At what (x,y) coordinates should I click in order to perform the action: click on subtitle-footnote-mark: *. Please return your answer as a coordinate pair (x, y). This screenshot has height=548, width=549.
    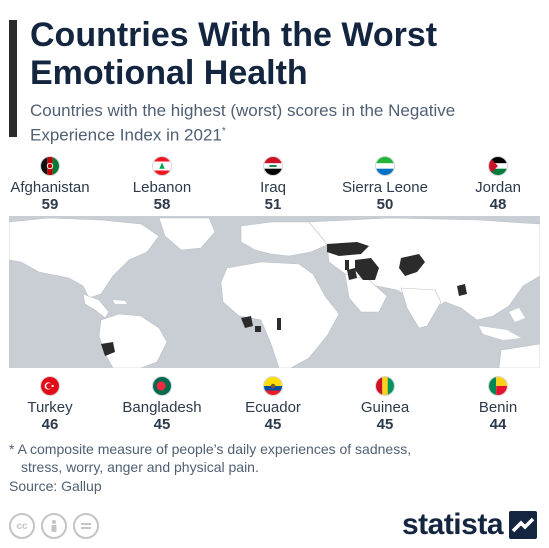
    Looking at the image, I should click on (223, 131).